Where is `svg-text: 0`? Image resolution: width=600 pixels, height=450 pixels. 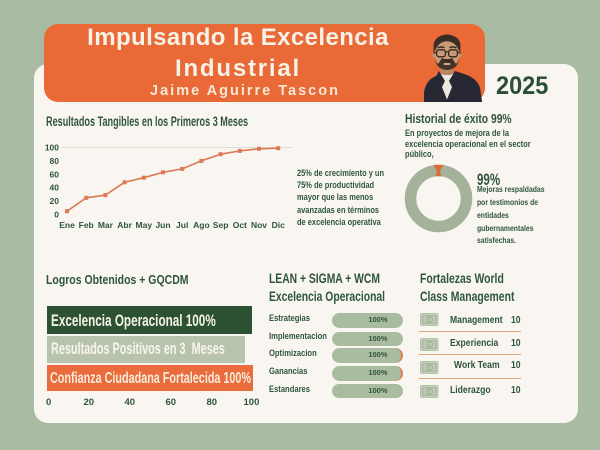
svg-text: 0 is located at coordinates (56, 215).